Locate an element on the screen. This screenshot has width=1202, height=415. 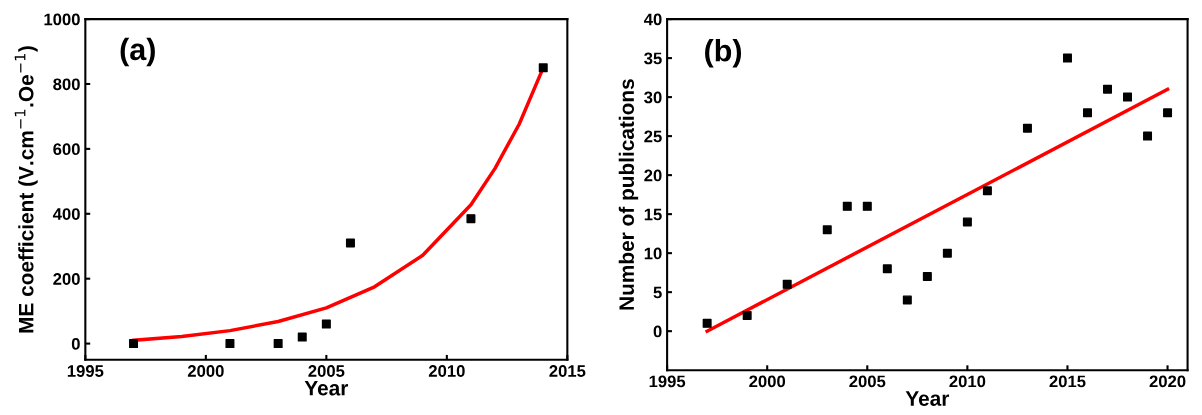
y-tick-label: 1000 is located at coordinates (62, 19).